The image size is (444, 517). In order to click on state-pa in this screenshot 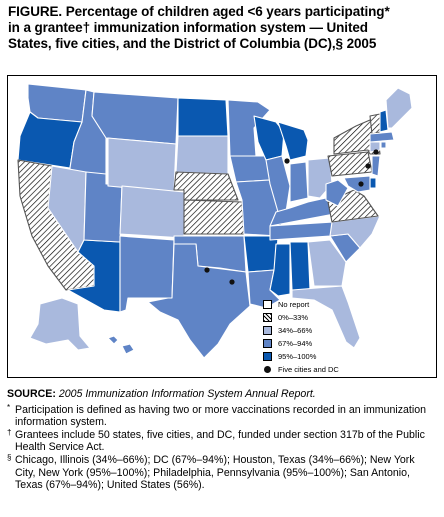, I will do `click(350, 164)`.